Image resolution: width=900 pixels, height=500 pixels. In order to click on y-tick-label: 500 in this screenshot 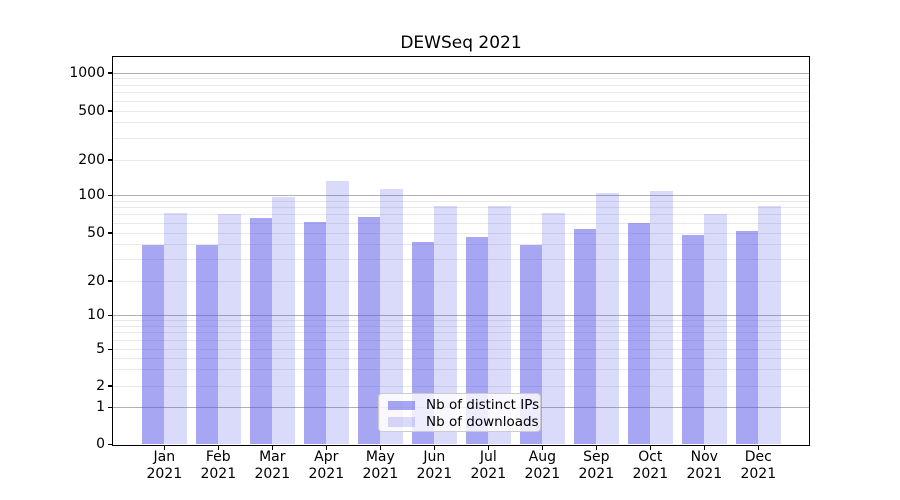, I will do `click(91, 110)`.